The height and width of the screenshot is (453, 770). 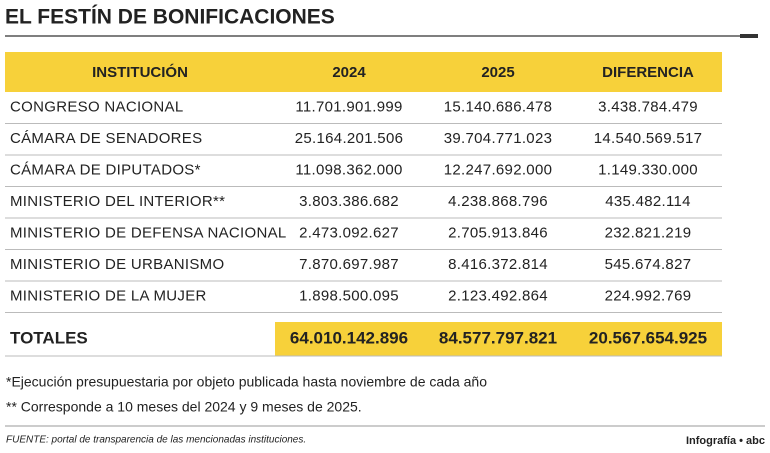 I want to click on column-header: DIFERENCIA, so click(x=648, y=72).